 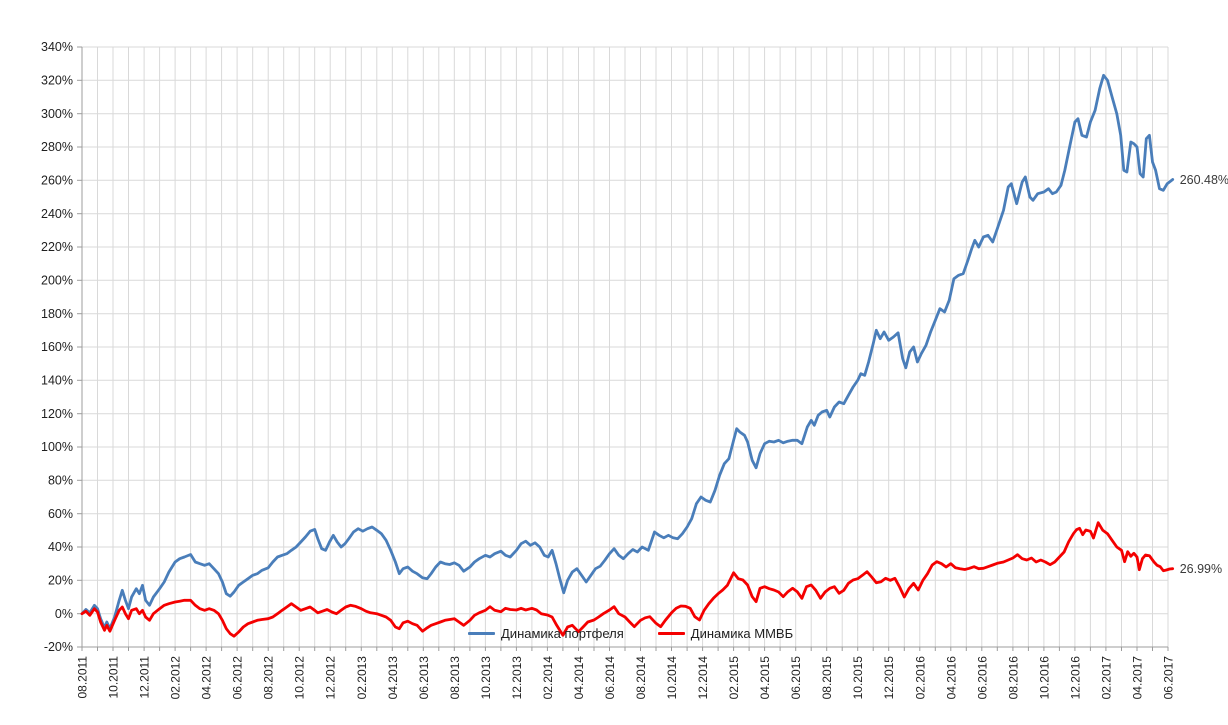 What do you see at coordinates (734, 678) in the screenshot?
I see `x-axis-label: 02.2015` at bounding box center [734, 678].